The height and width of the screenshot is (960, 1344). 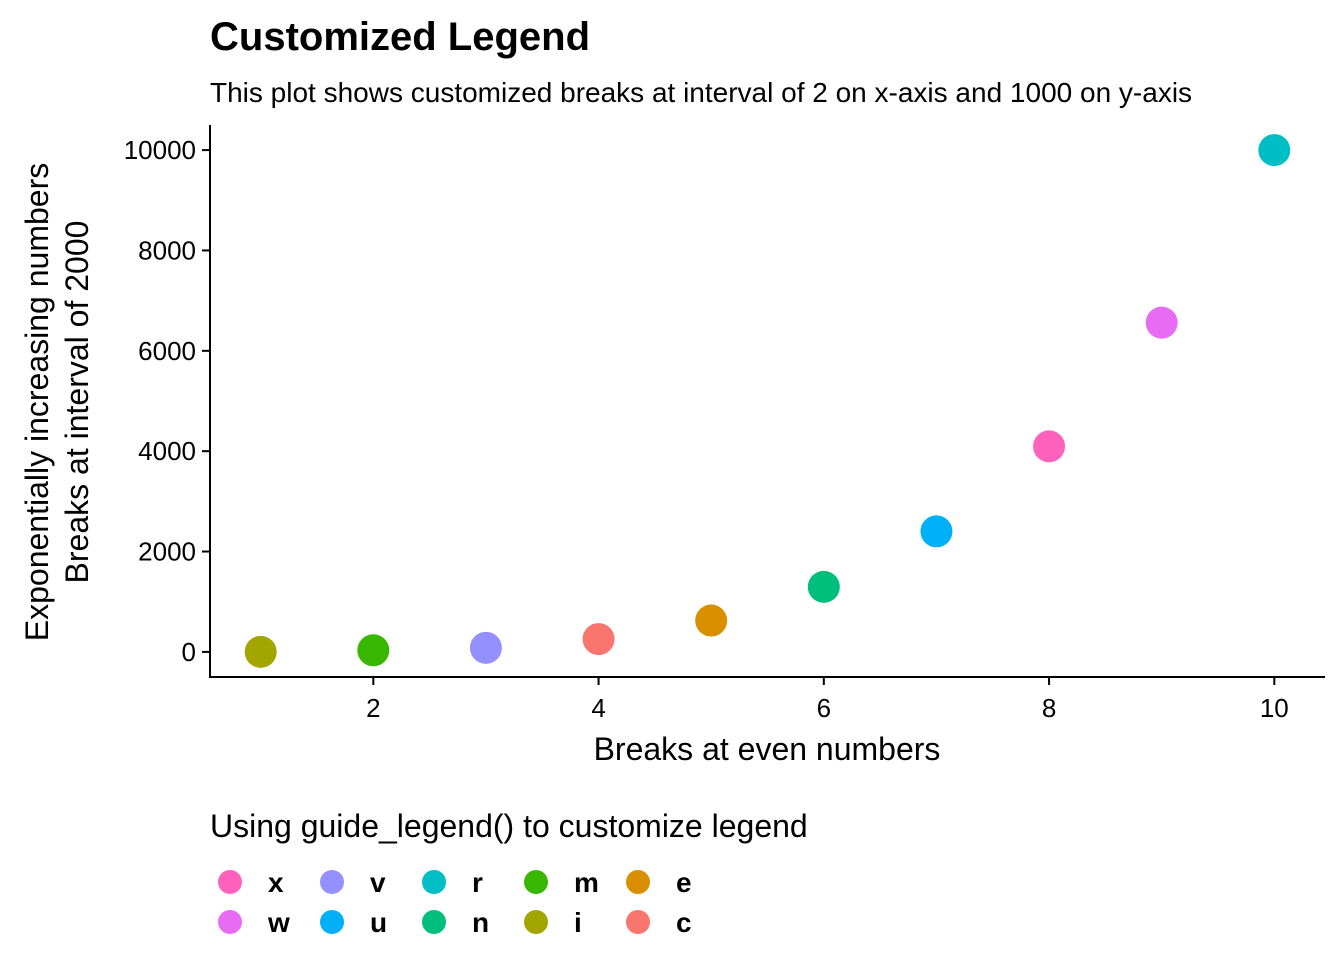 What do you see at coordinates (638, 922) in the screenshot?
I see `legend-key-c` at bounding box center [638, 922].